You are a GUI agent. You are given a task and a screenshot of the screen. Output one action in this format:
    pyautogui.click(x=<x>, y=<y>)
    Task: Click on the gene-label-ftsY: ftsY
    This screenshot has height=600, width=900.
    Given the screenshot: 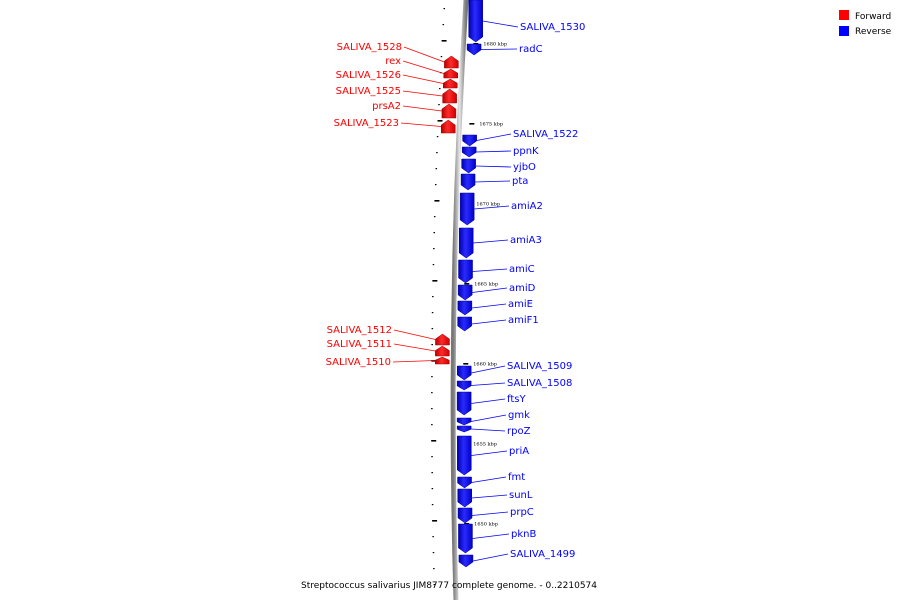 What is the action you would take?
    pyautogui.click(x=516, y=399)
    